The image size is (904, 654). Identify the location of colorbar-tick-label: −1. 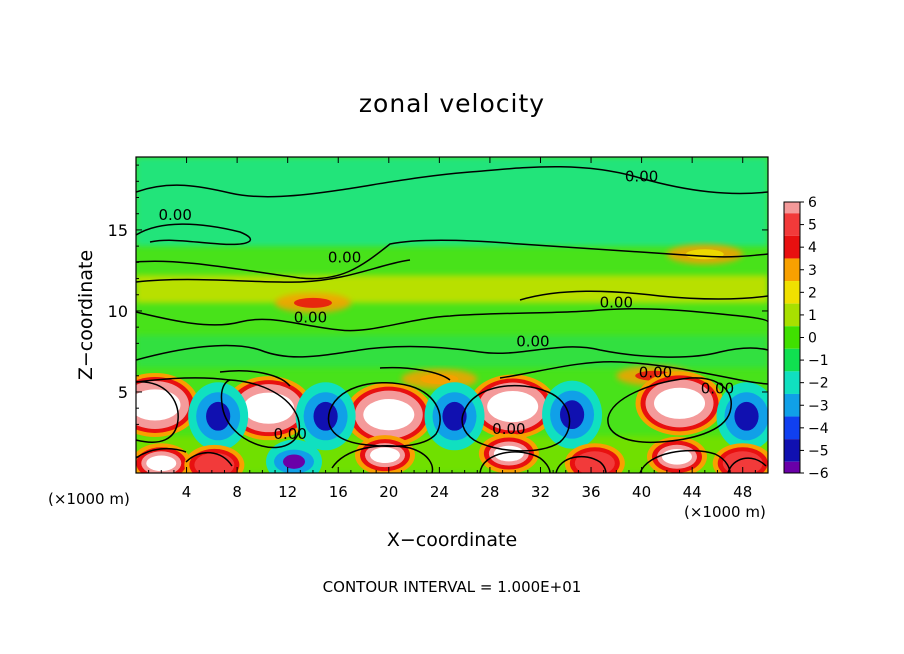
(818, 361).